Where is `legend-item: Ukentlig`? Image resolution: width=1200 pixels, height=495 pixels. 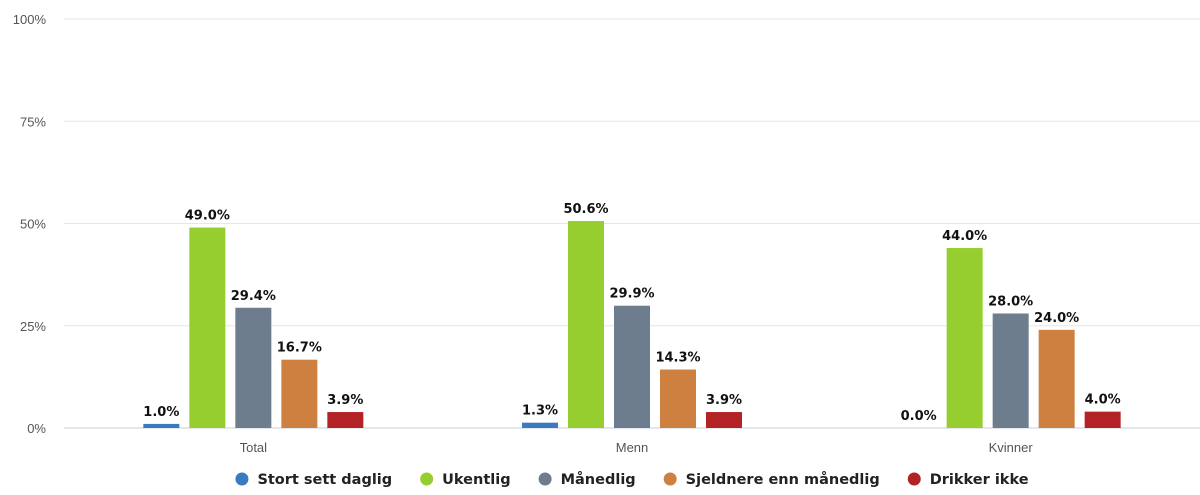 legend-item: Ukentlig is located at coordinates (465, 480).